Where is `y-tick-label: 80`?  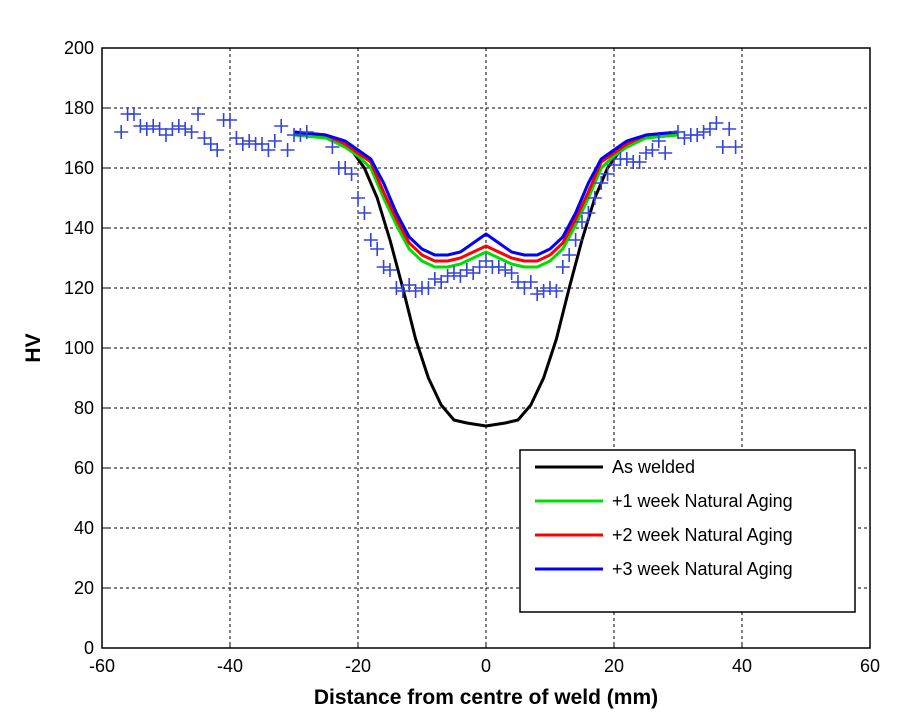
y-tick-label: 80 is located at coordinates (84, 408).